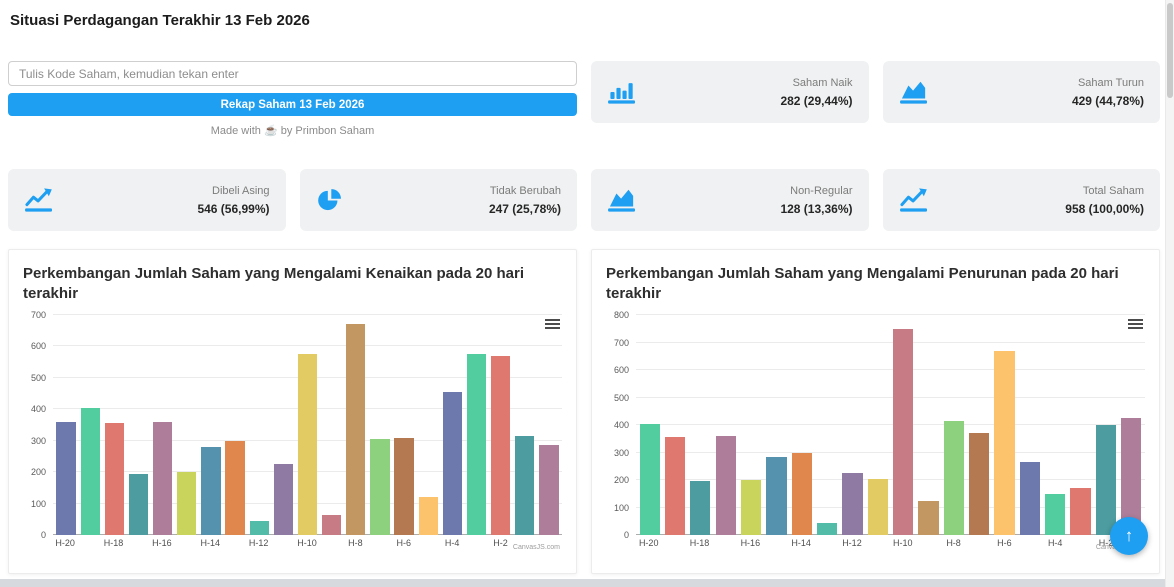 This screenshot has height=587, width=1174. Describe the element at coordinates (1021, 200) in the screenshot. I see `stat-card-total-saham: Total Saham 958 (100,00%)` at that location.